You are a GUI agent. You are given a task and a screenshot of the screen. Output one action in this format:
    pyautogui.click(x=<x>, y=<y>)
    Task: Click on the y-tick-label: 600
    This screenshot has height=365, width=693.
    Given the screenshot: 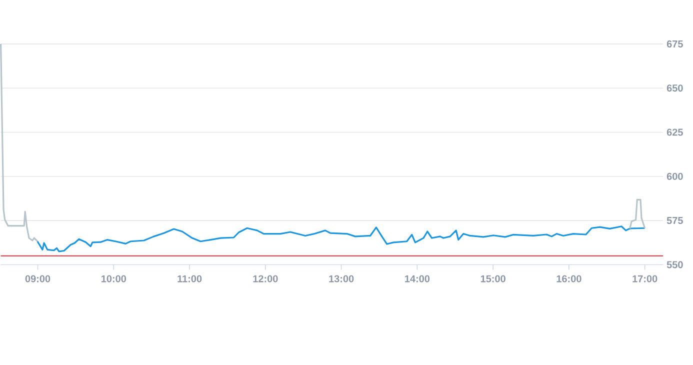 What is the action you would take?
    pyautogui.click(x=674, y=176)
    